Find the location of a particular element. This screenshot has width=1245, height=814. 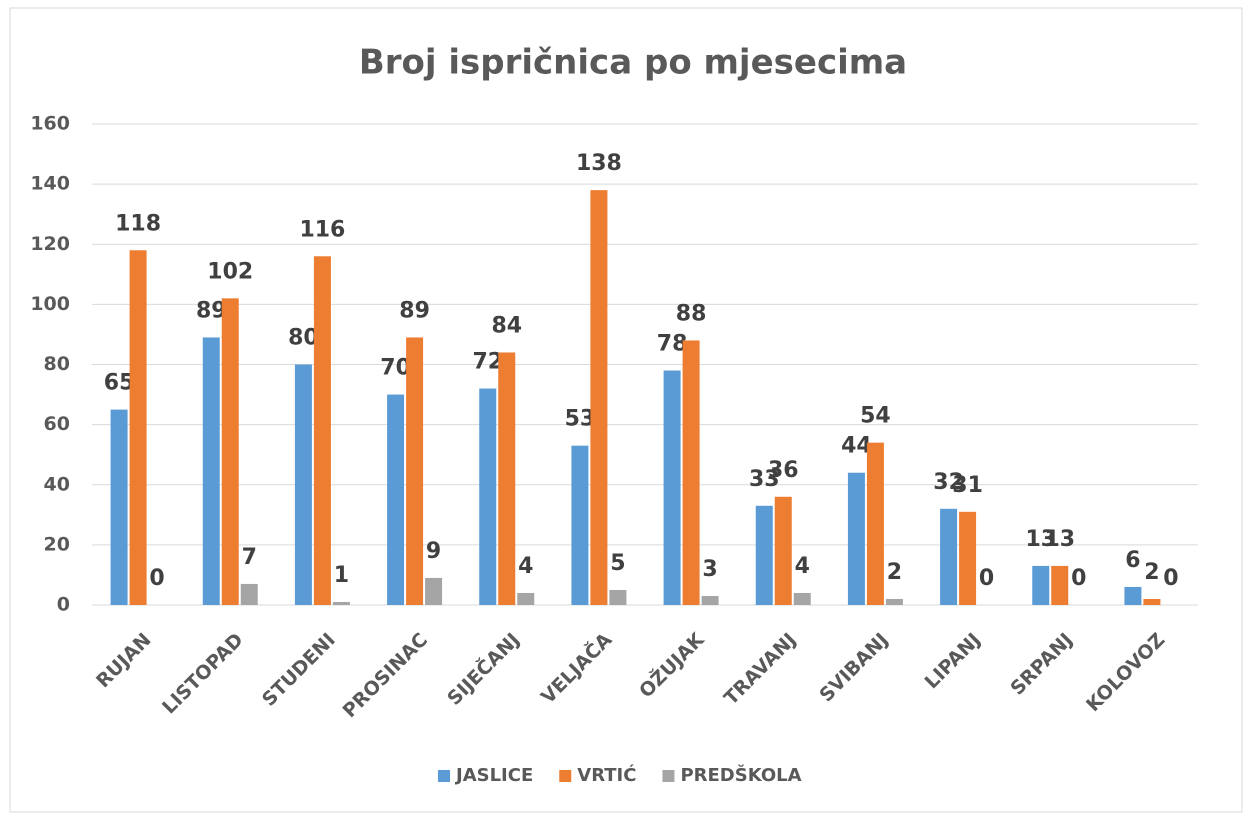

data-label: 7 is located at coordinates (249, 557).